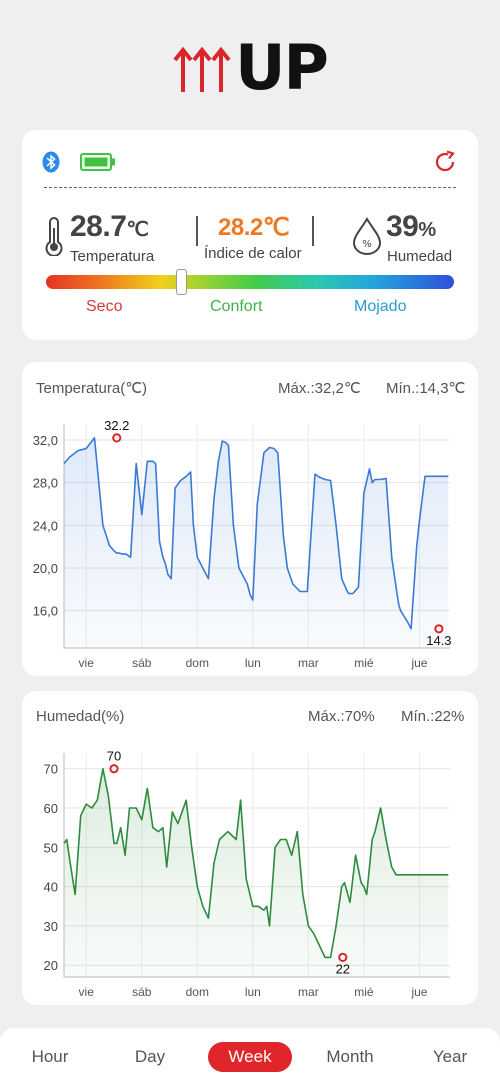  I want to click on temp-chart-y-tick: 20,0, so click(45, 568).